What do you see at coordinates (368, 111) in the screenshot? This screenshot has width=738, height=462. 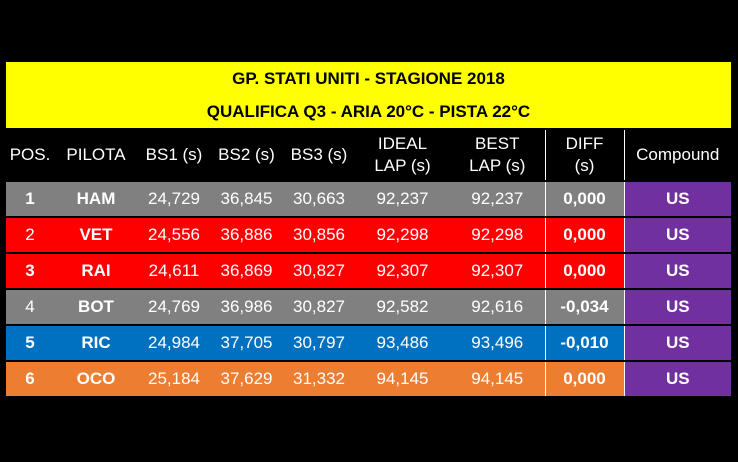 I see `title-line-2: QUALIFICA Q3 - ARIA 20°C - PISTA 22°C` at bounding box center [368, 111].